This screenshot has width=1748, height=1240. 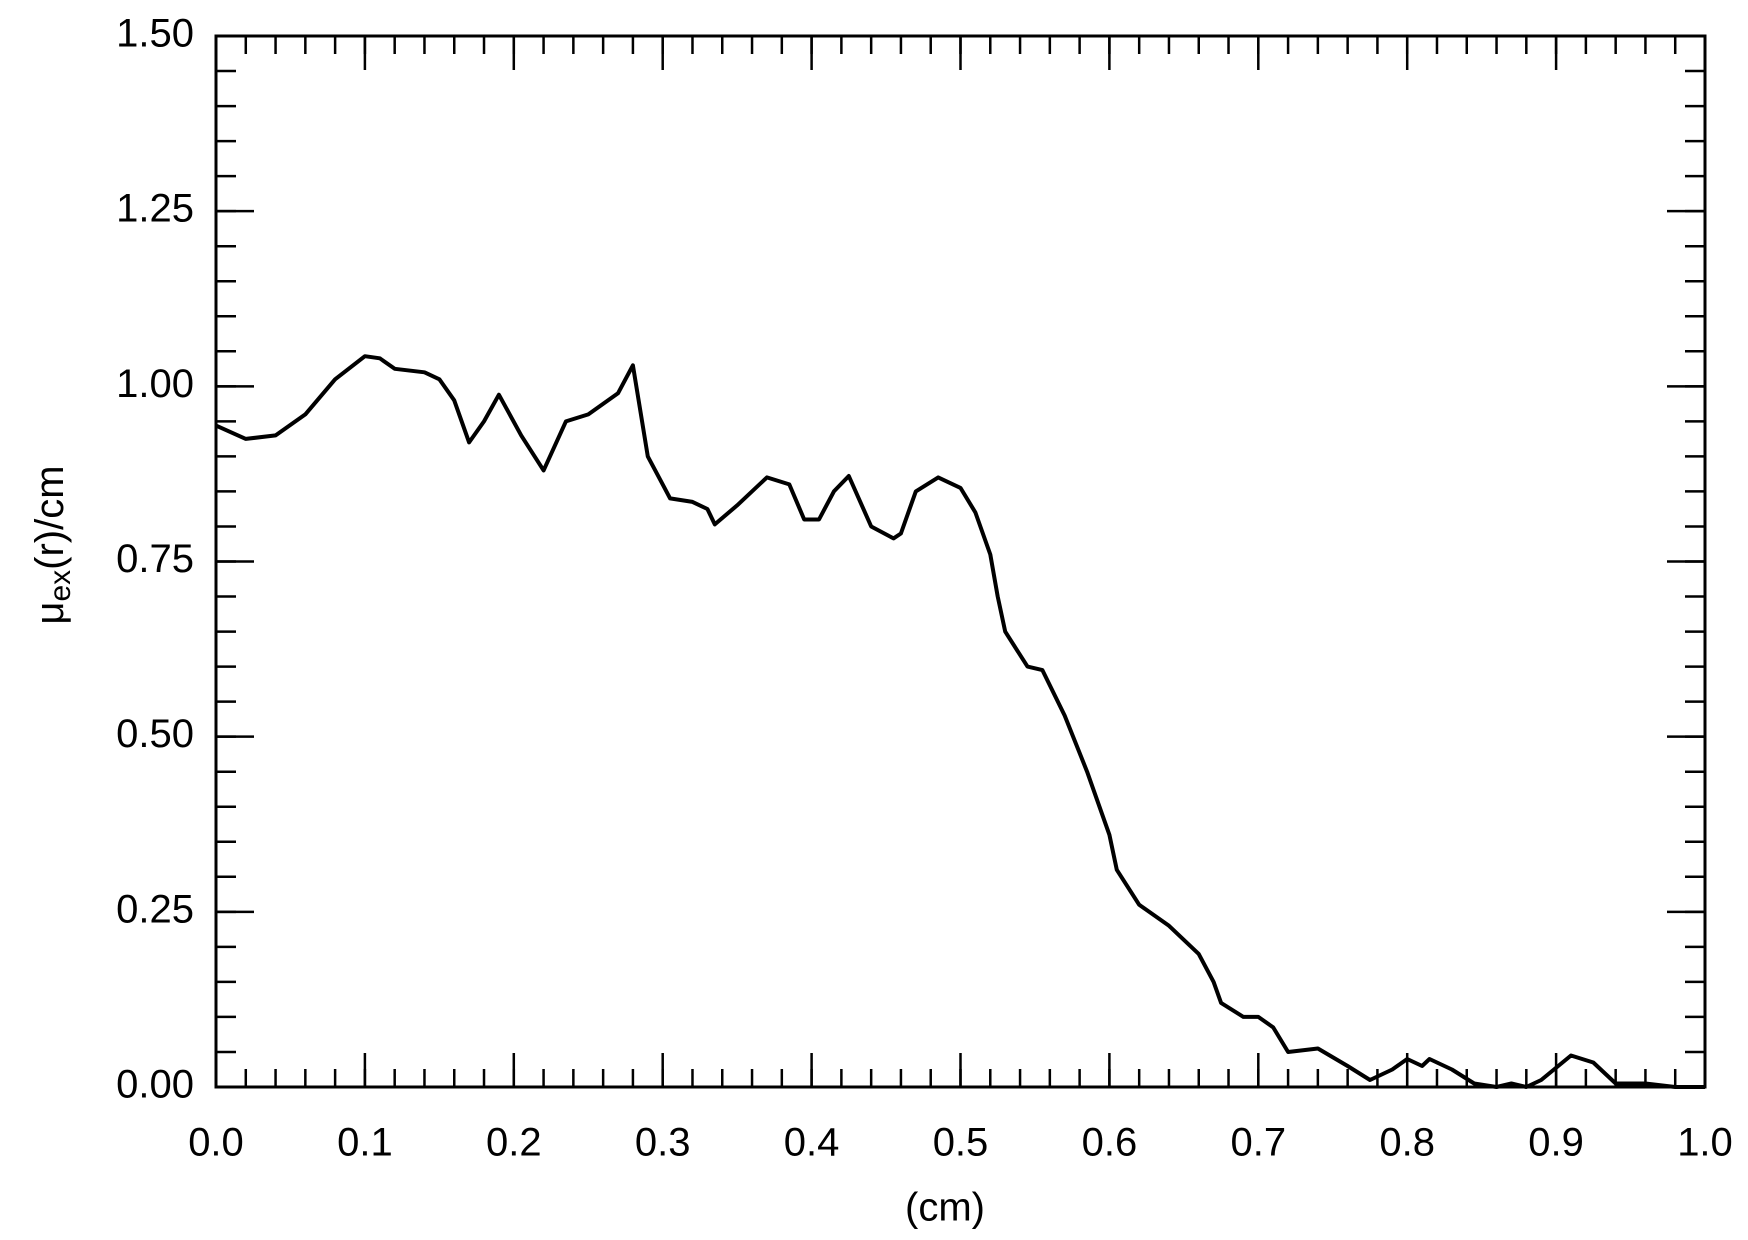 What do you see at coordinates (1705, 1143) in the screenshot?
I see `x-tick-label: 1.0` at bounding box center [1705, 1143].